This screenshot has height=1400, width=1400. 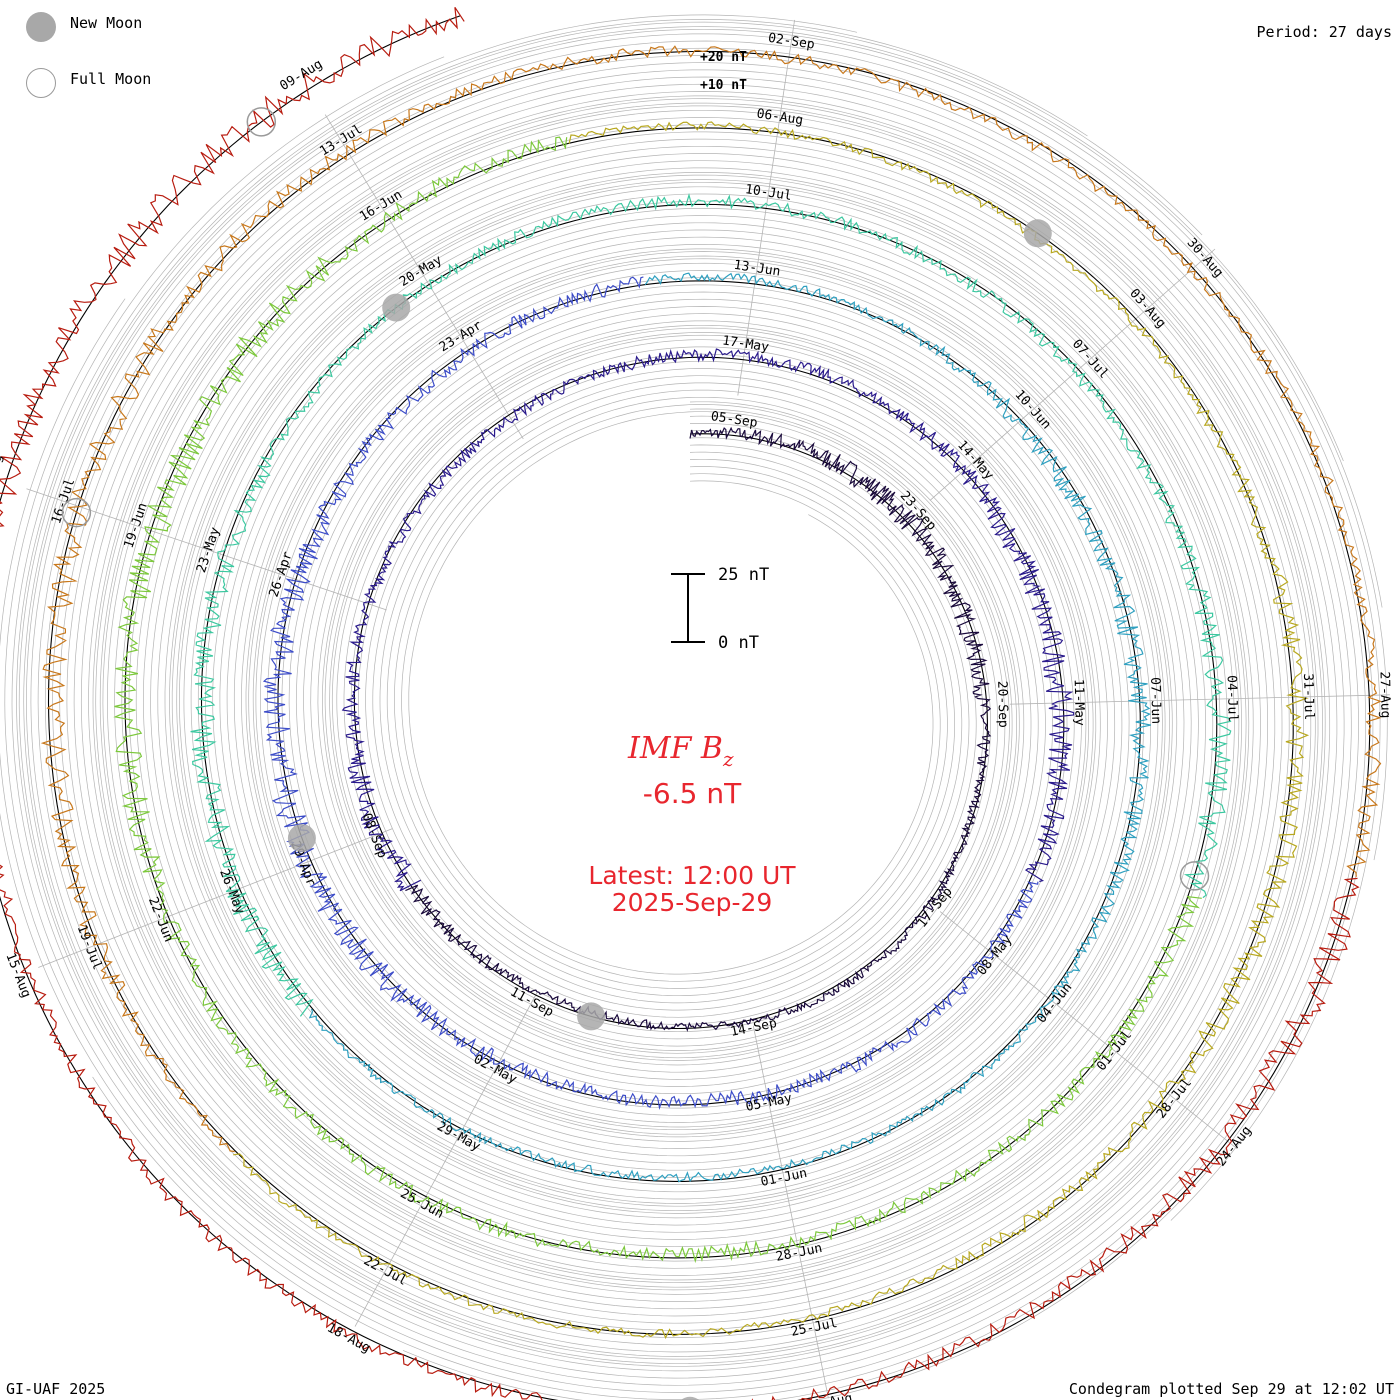 I want to click on date-tick-label: 26-May, so click(x=231, y=891).